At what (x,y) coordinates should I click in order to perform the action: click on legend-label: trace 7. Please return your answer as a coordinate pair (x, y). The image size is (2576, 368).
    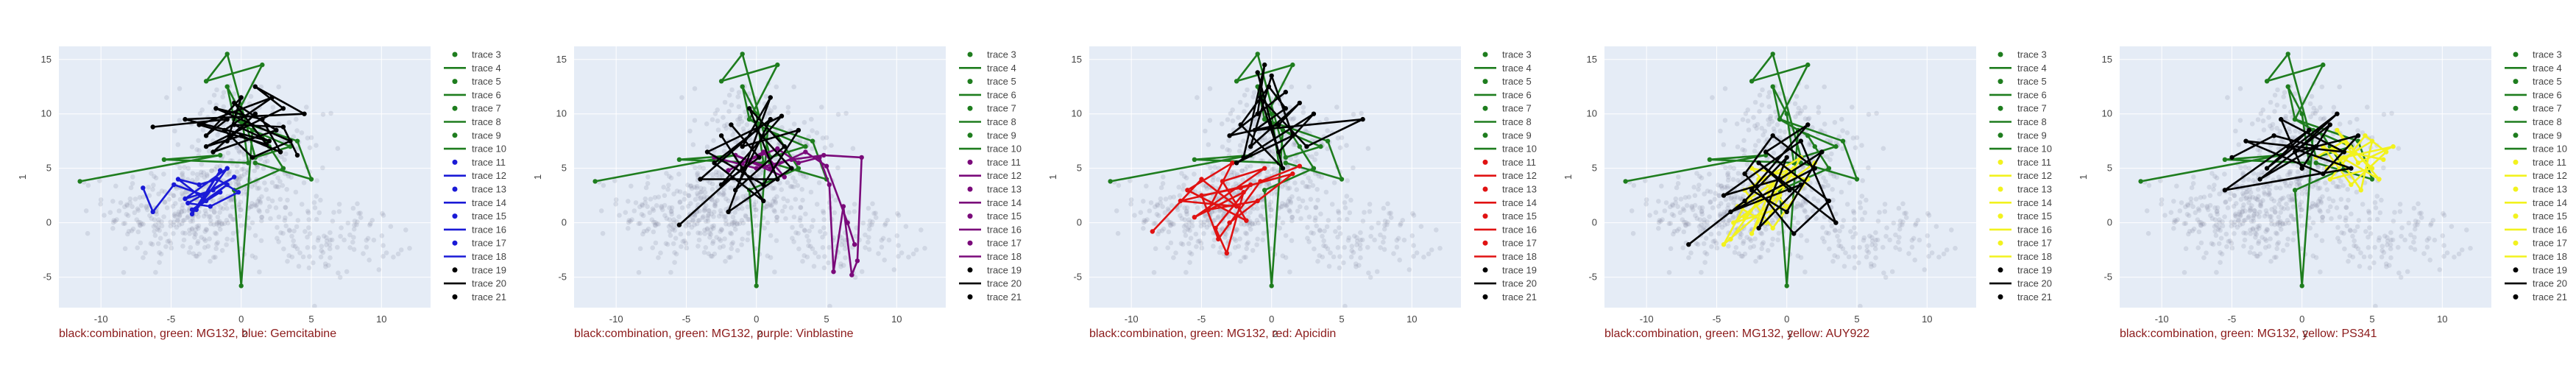
    Looking at the image, I should click on (486, 108).